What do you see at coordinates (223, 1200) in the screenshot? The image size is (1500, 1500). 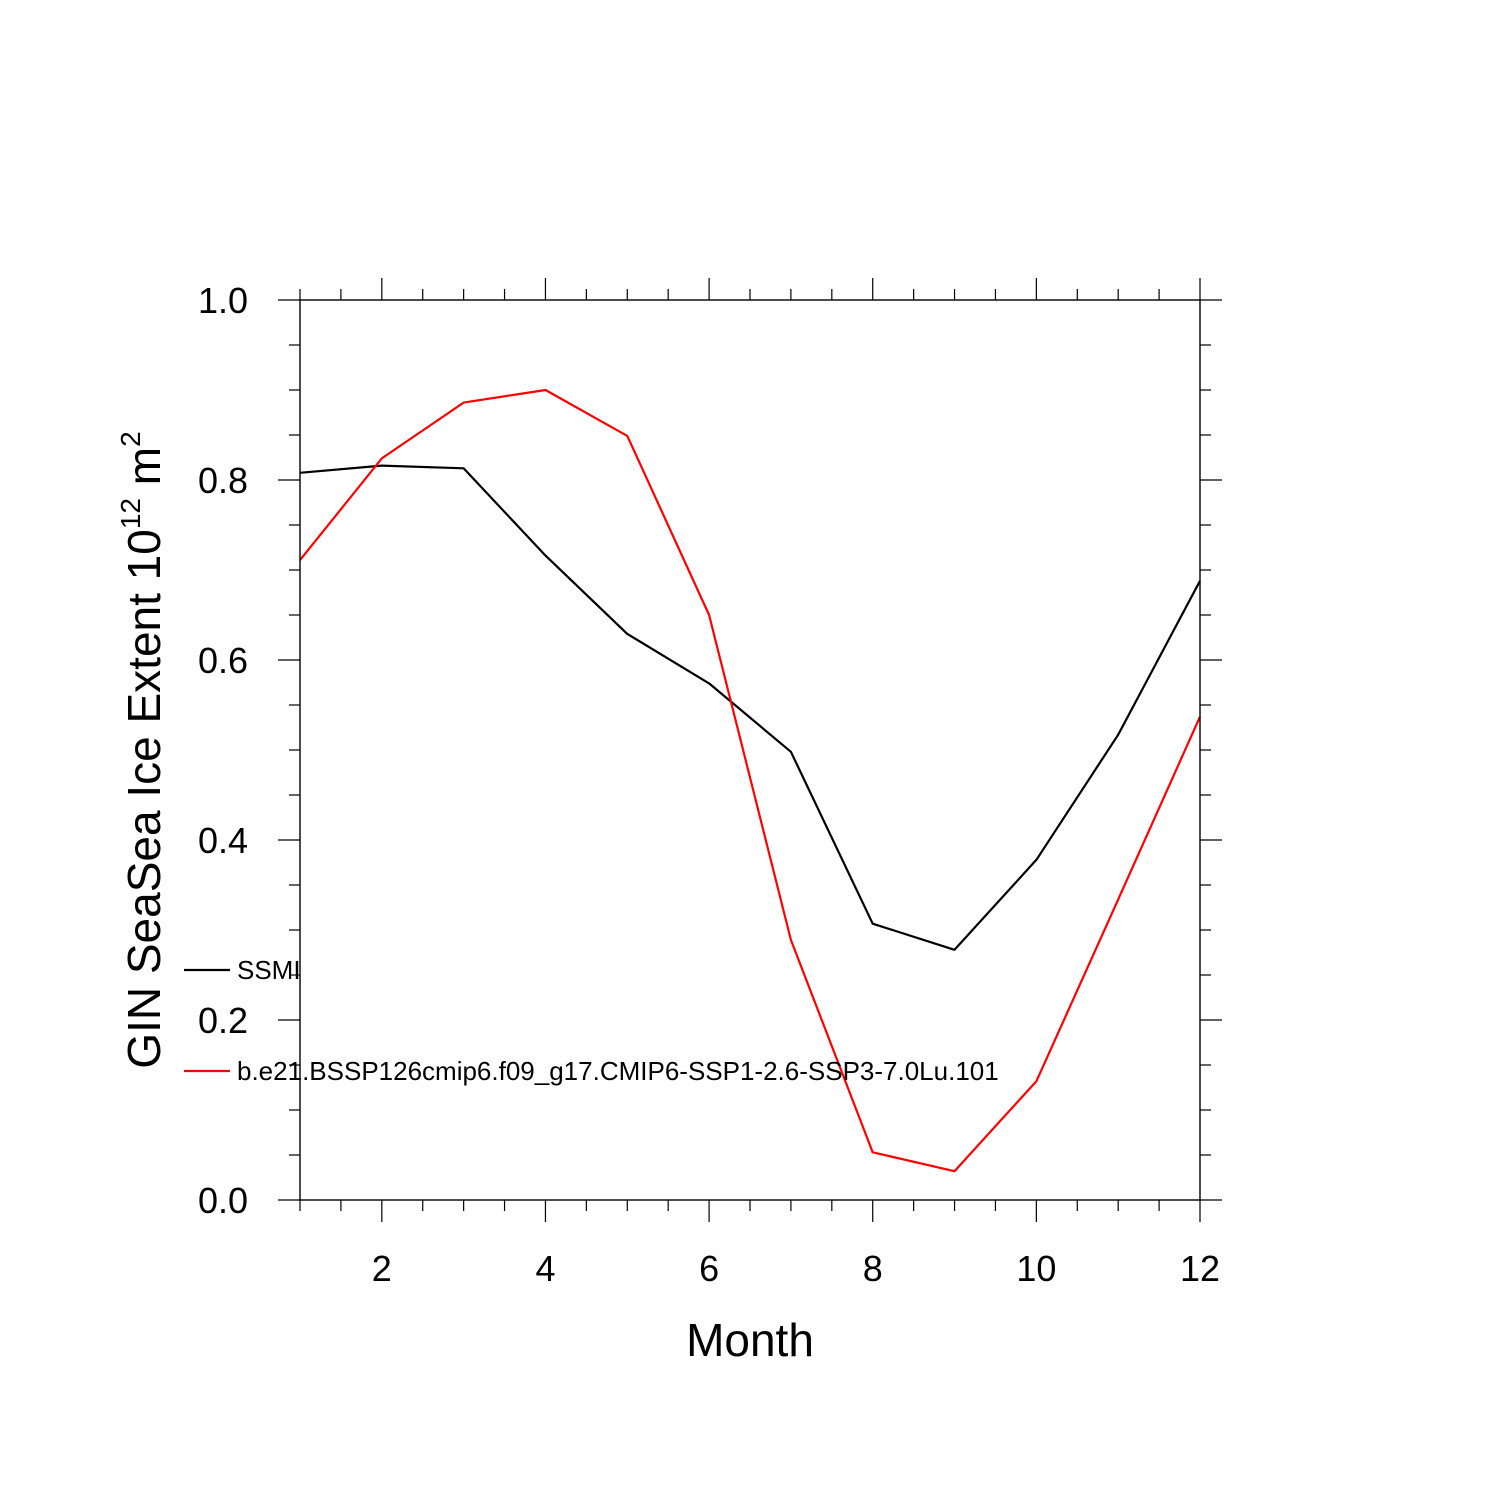 I see `y-tick-label: 0.0` at bounding box center [223, 1200].